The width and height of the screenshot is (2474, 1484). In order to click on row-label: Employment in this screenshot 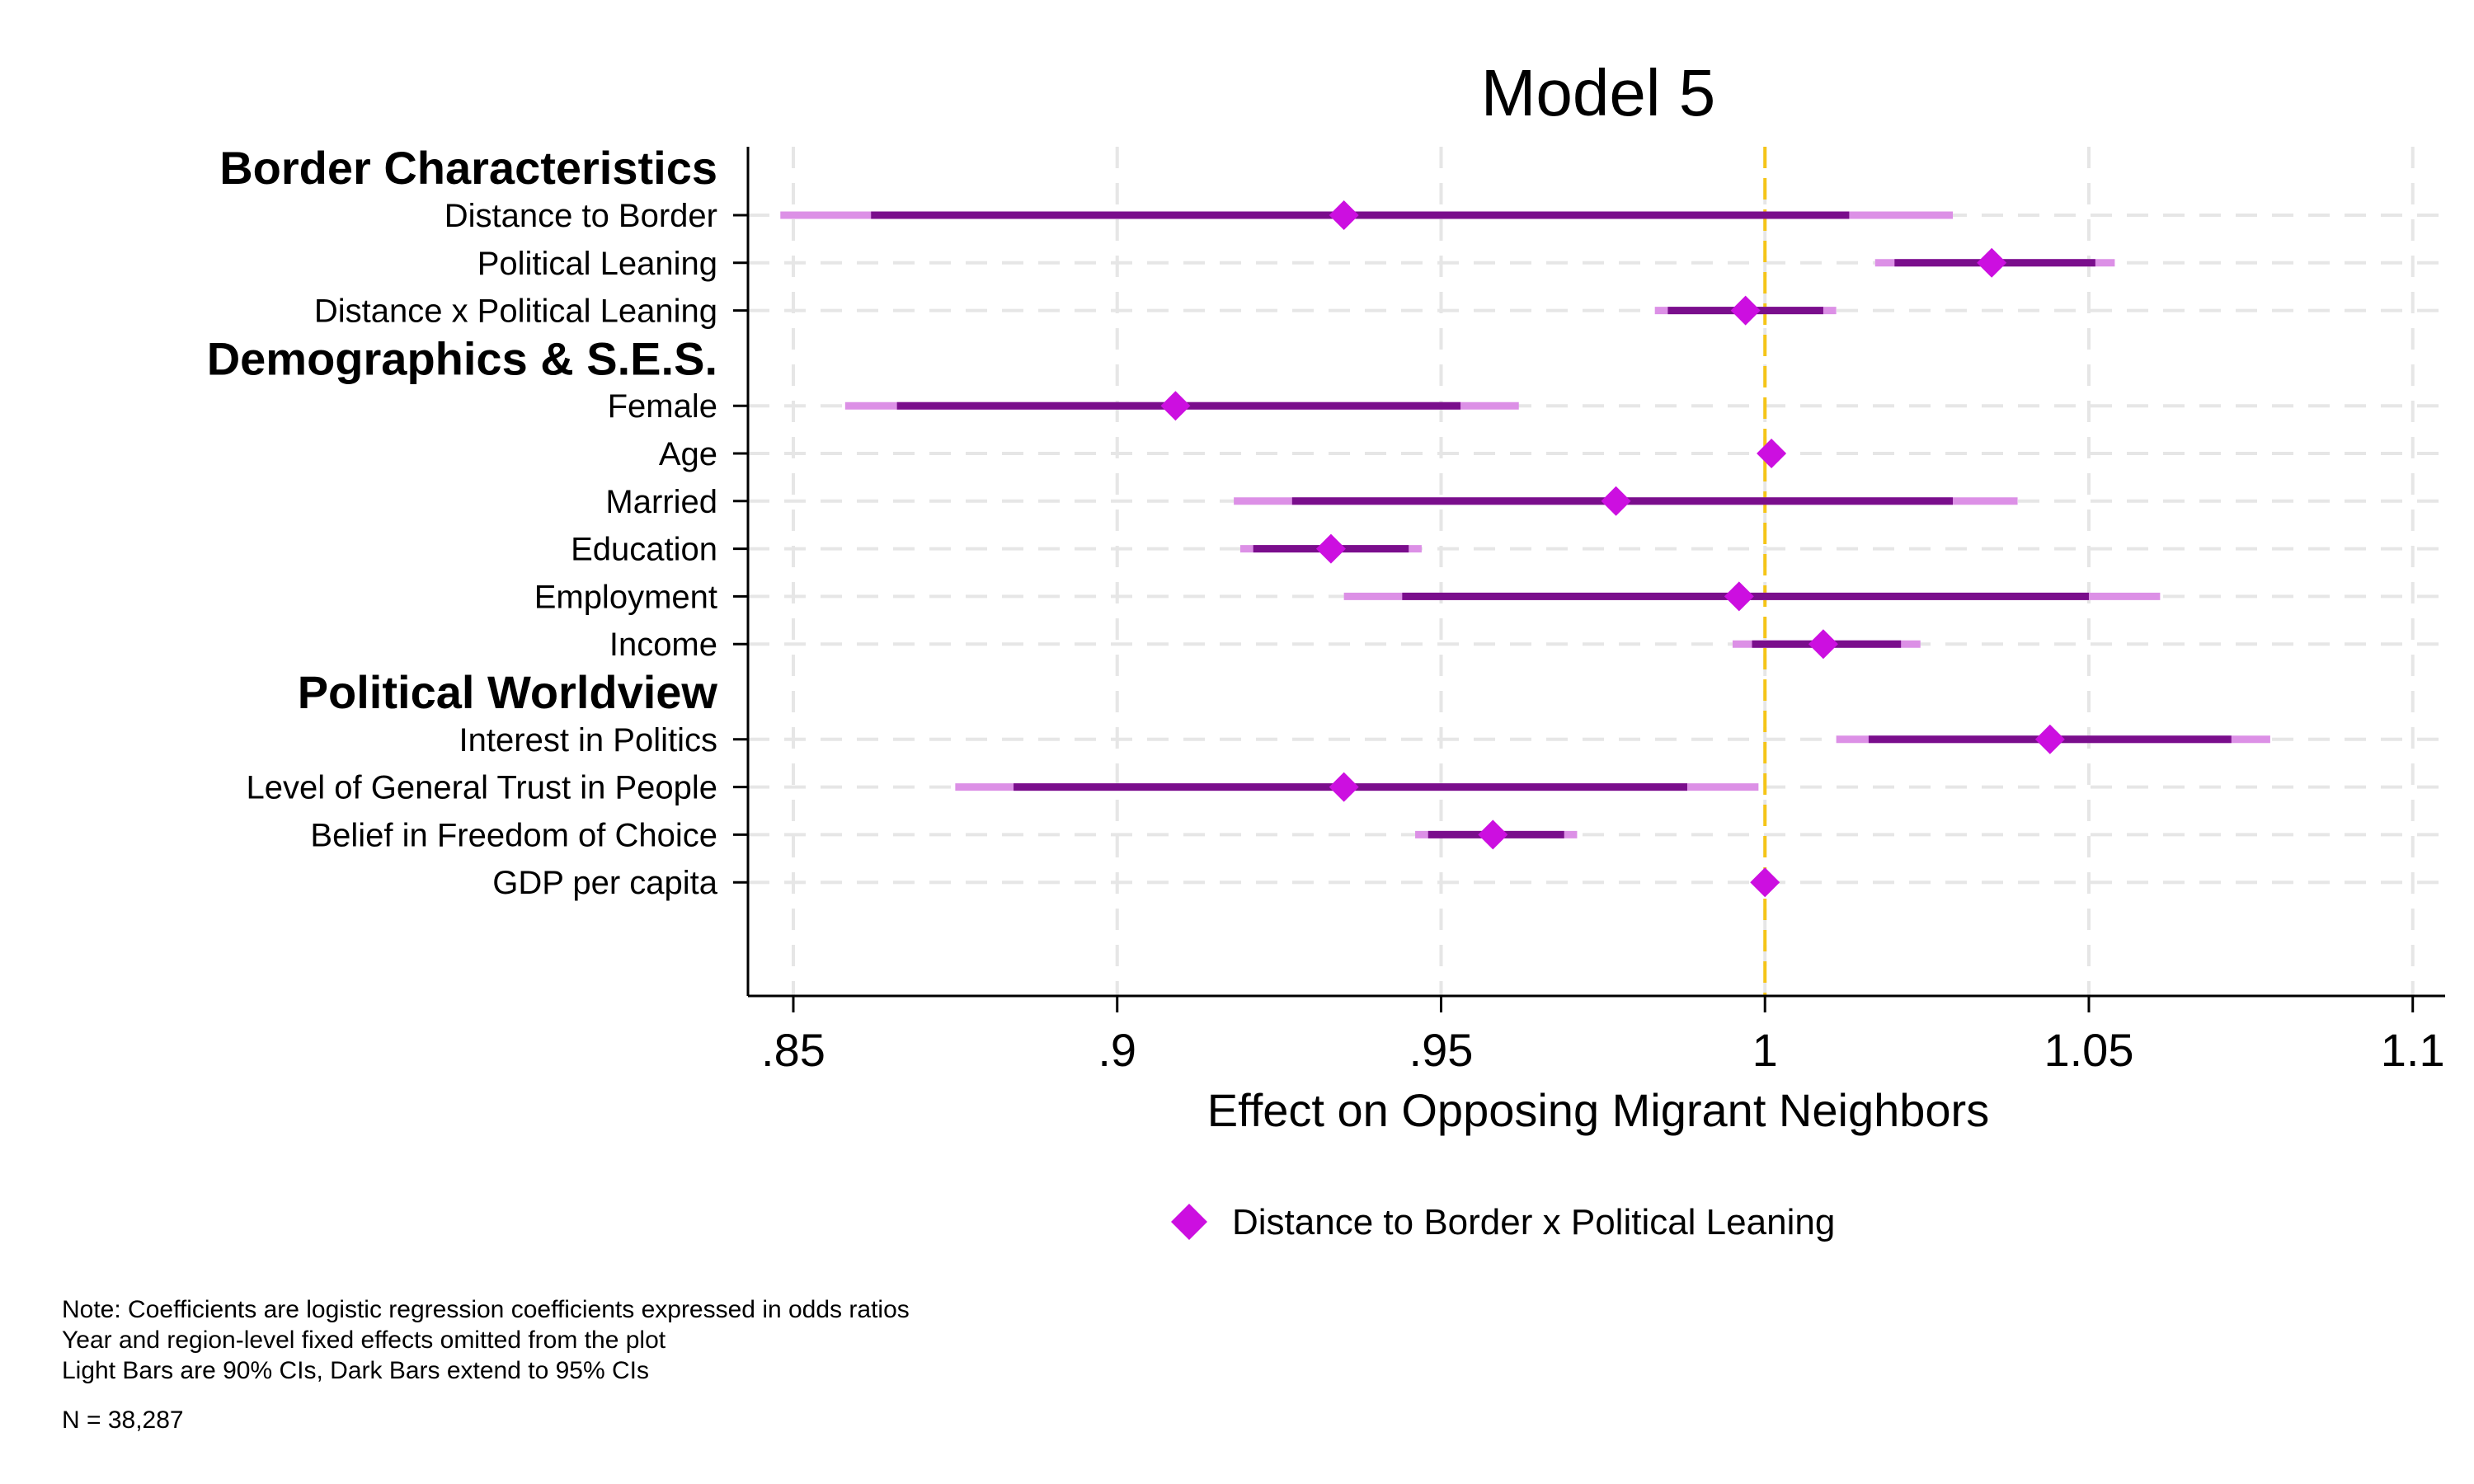, I will do `click(625, 597)`.